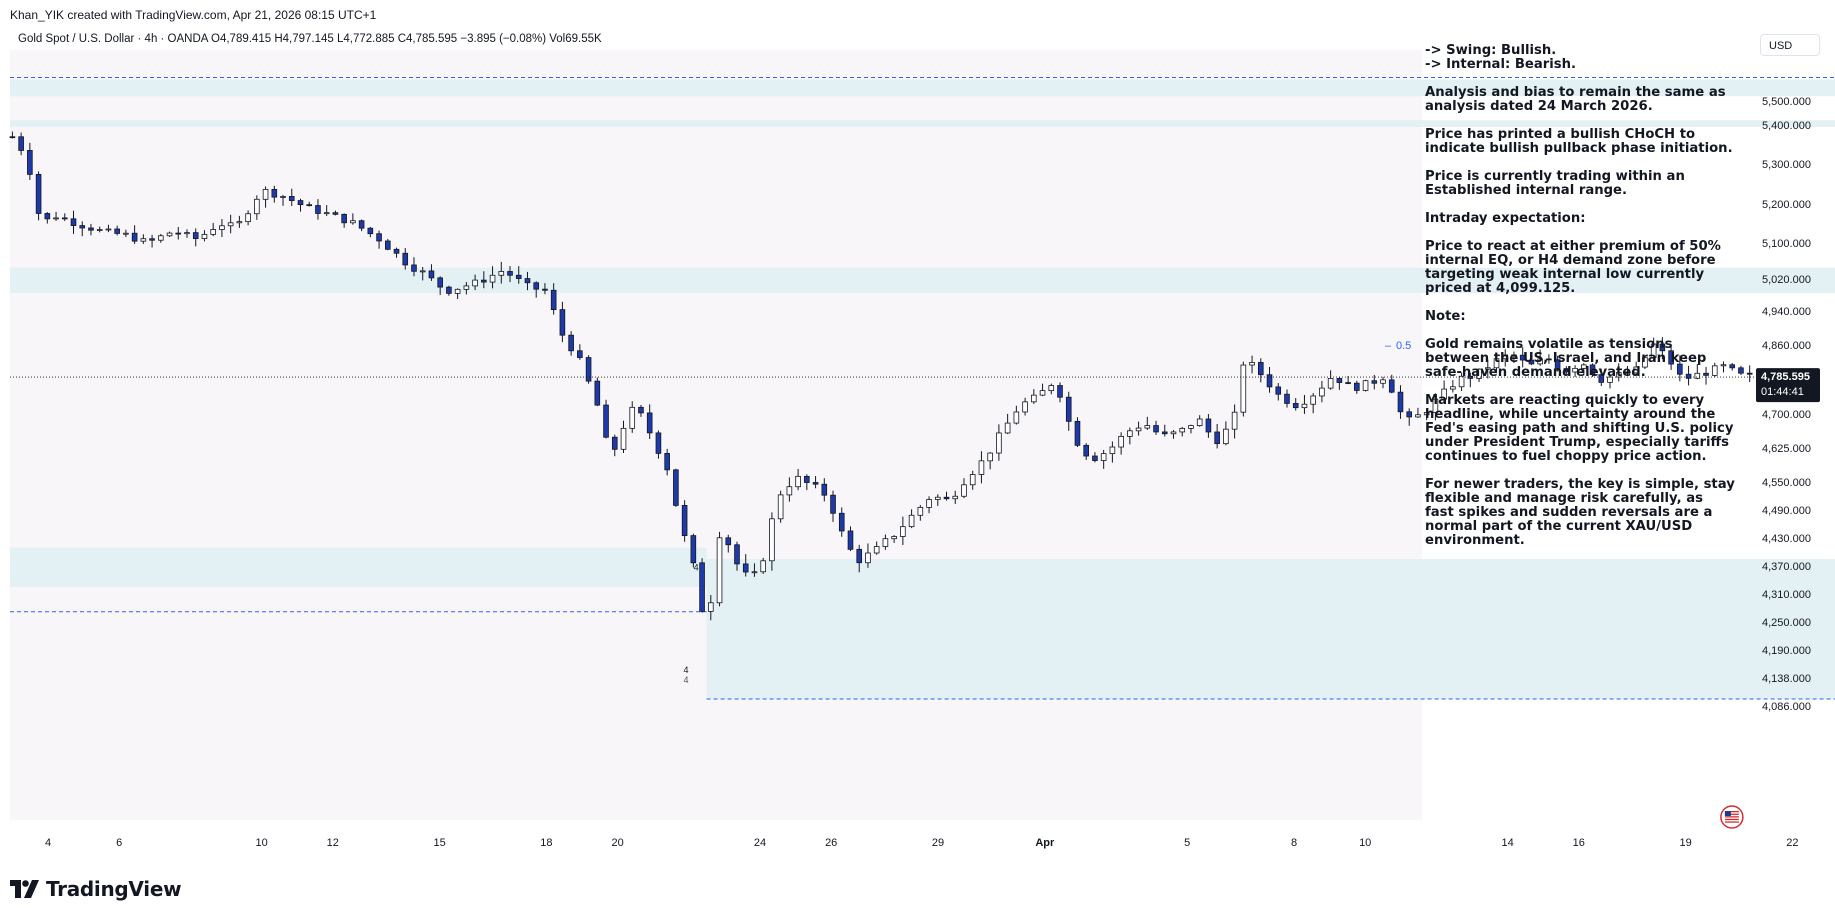  What do you see at coordinates (1786, 280) in the screenshot?
I see `price-tick-label: 5,020.000` at bounding box center [1786, 280].